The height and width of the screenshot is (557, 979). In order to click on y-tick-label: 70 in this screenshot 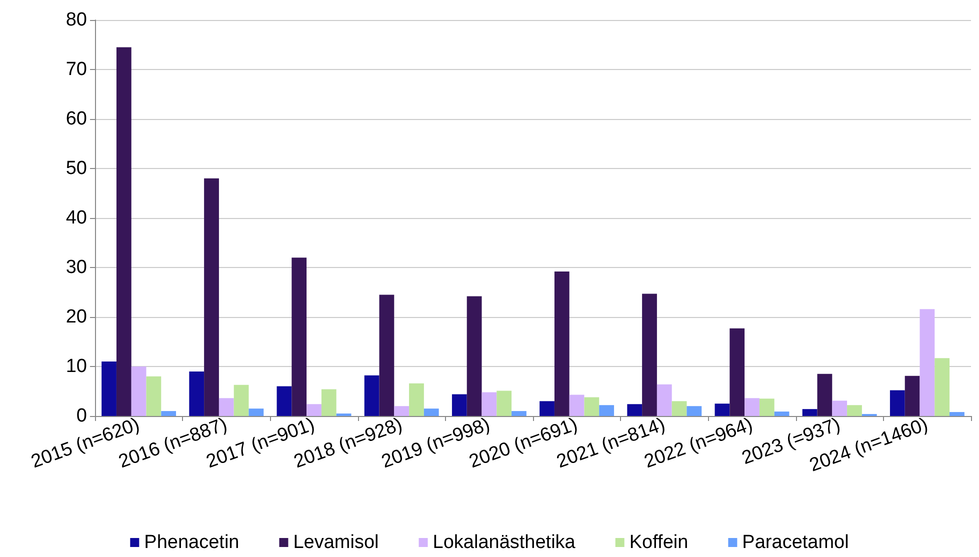, I will do `click(76, 69)`.